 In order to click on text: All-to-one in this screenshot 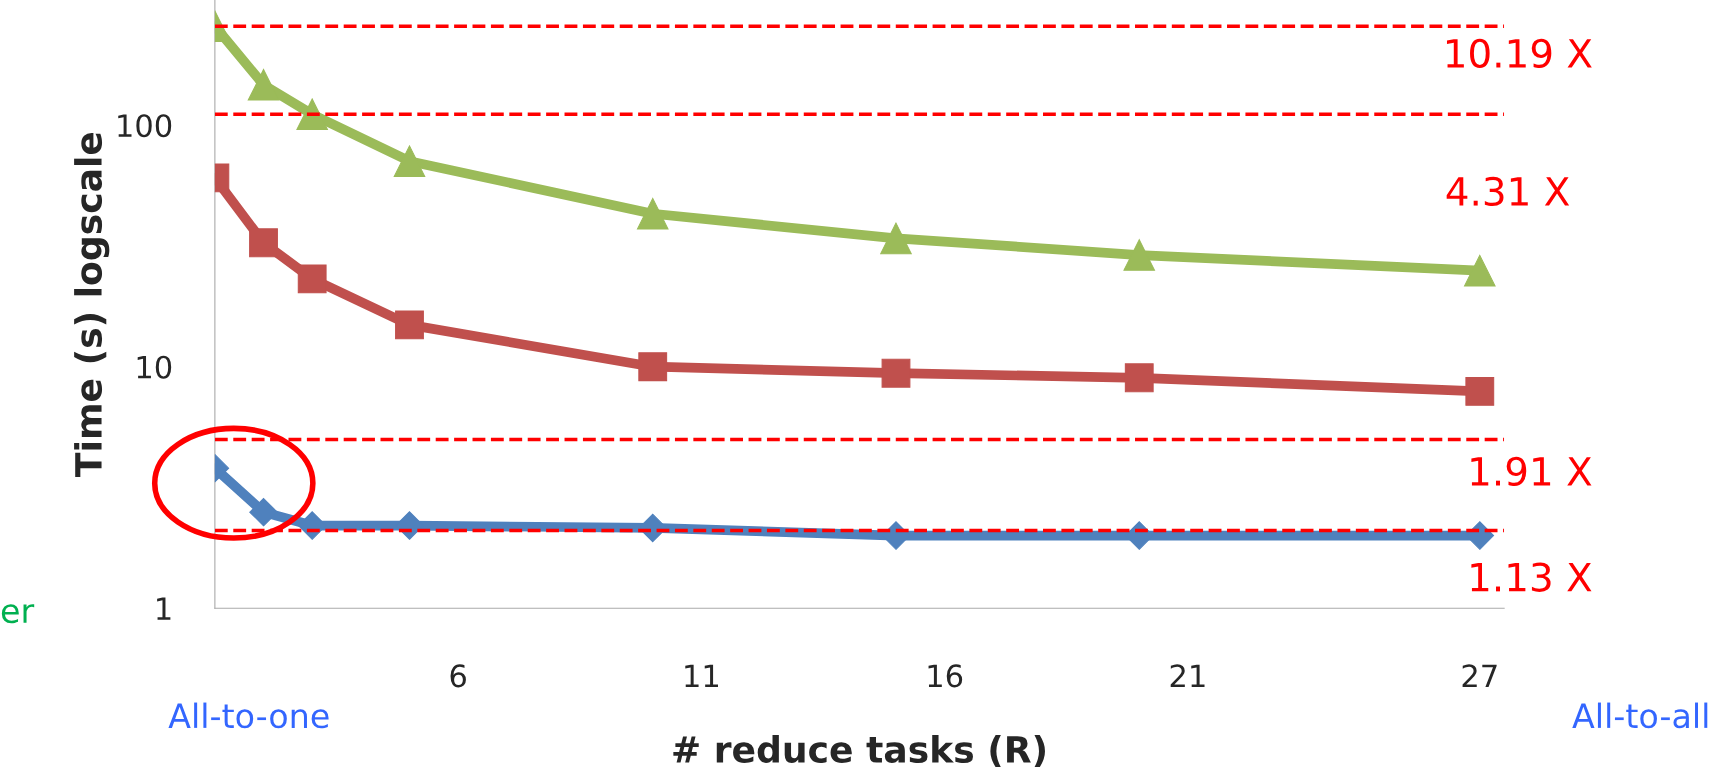, I will do `click(248, 715)`.